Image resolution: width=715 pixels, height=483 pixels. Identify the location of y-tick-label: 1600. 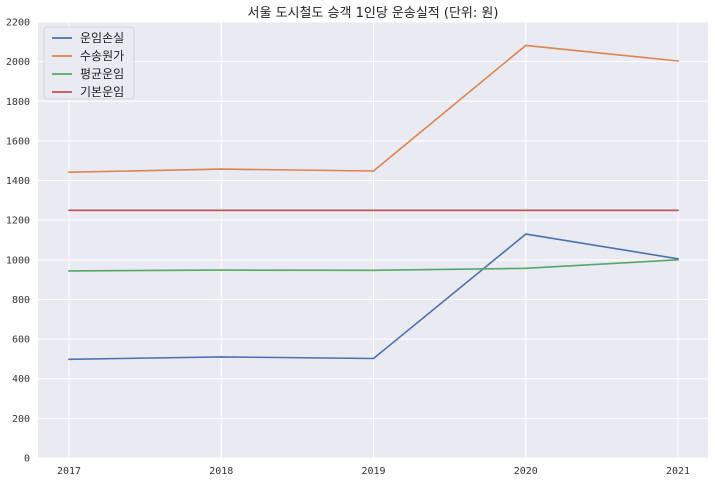
(18, 141).